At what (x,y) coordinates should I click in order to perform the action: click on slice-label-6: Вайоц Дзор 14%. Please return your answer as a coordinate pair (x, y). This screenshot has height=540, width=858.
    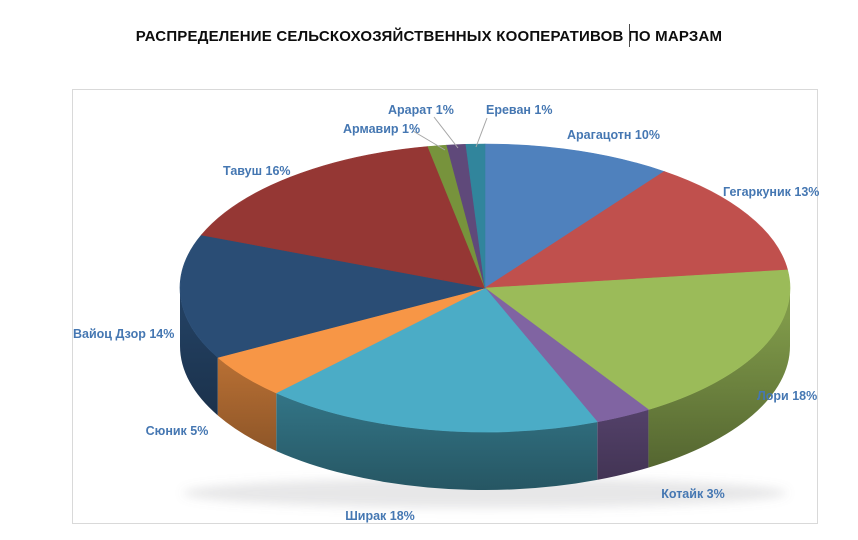
    Looking at the image, I should click on (123, 334).